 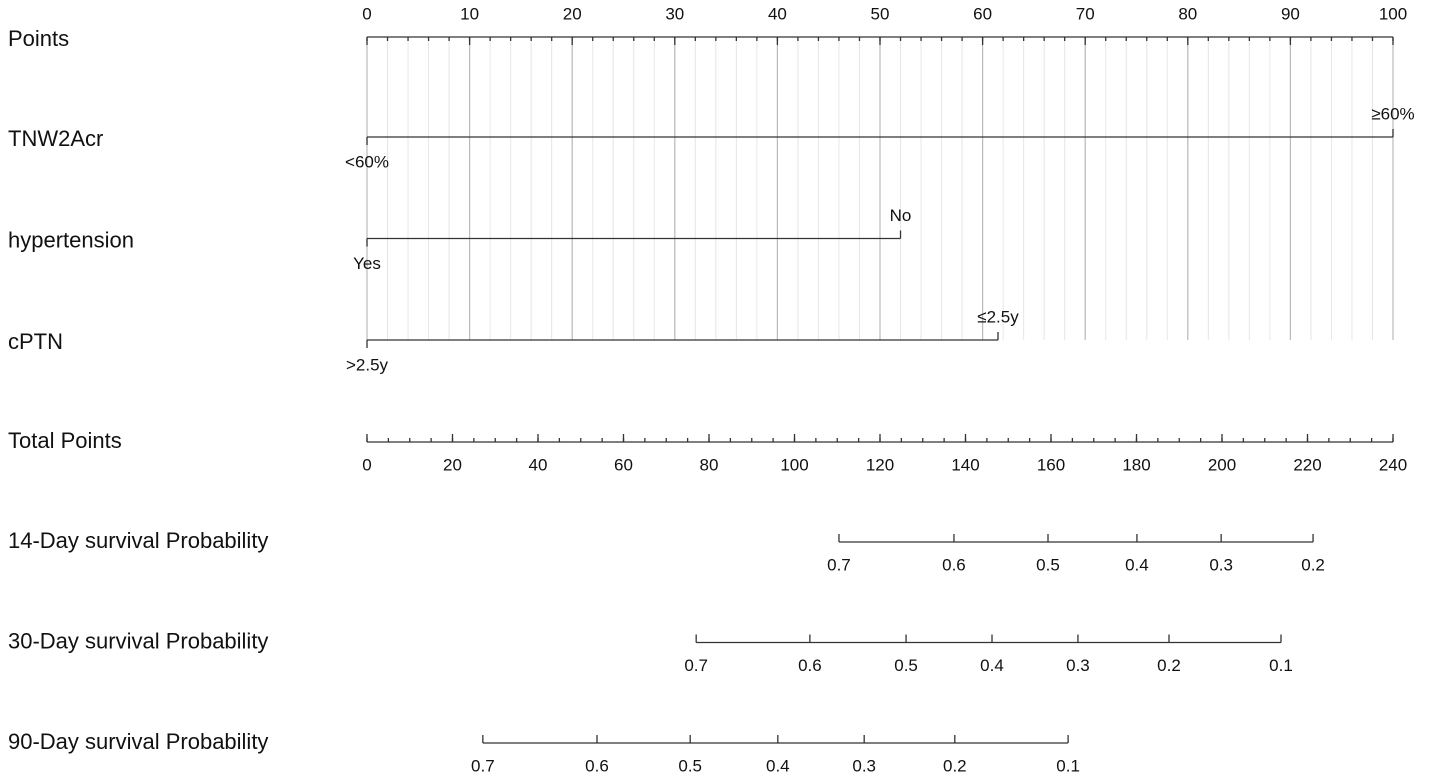 I want to click on tick-label: 240, so click(x=1393, y=464).